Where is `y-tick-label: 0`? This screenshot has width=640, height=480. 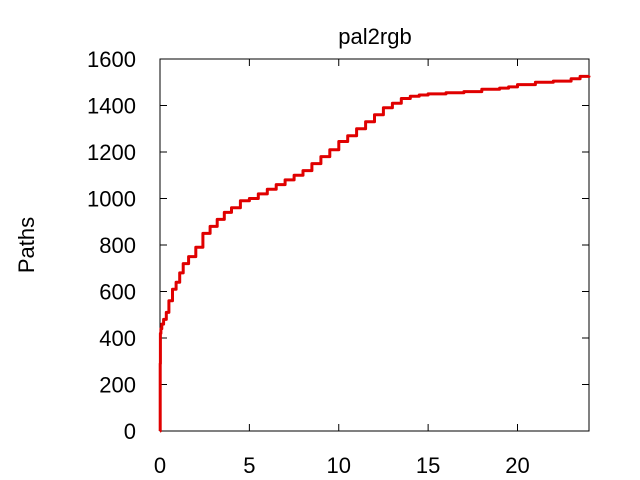
y-tick-label: 0 is located at coordinates (130, 431).